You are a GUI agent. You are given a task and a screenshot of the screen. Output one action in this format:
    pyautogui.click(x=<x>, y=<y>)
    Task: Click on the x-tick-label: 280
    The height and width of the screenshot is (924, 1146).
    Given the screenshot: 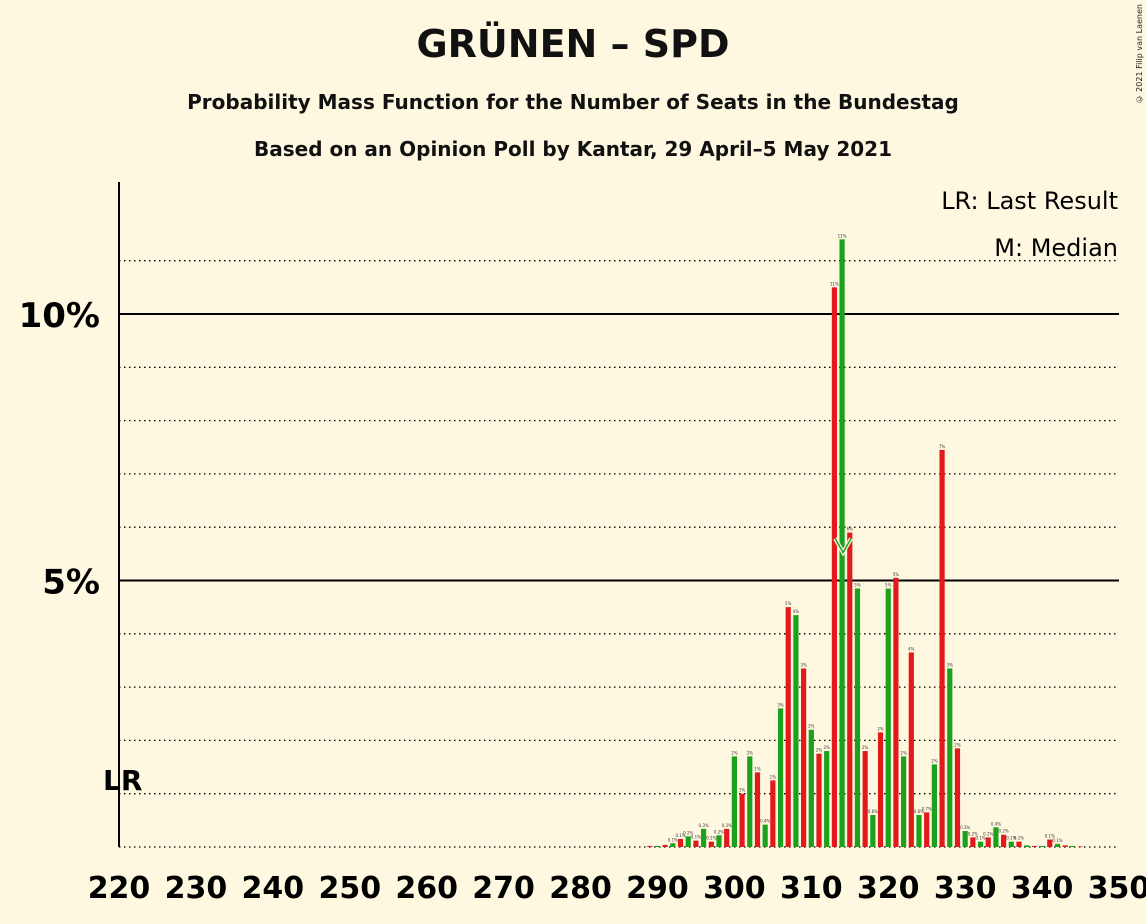 What is the action you would take?
    pyautogui.click(x=580, y=888)
    